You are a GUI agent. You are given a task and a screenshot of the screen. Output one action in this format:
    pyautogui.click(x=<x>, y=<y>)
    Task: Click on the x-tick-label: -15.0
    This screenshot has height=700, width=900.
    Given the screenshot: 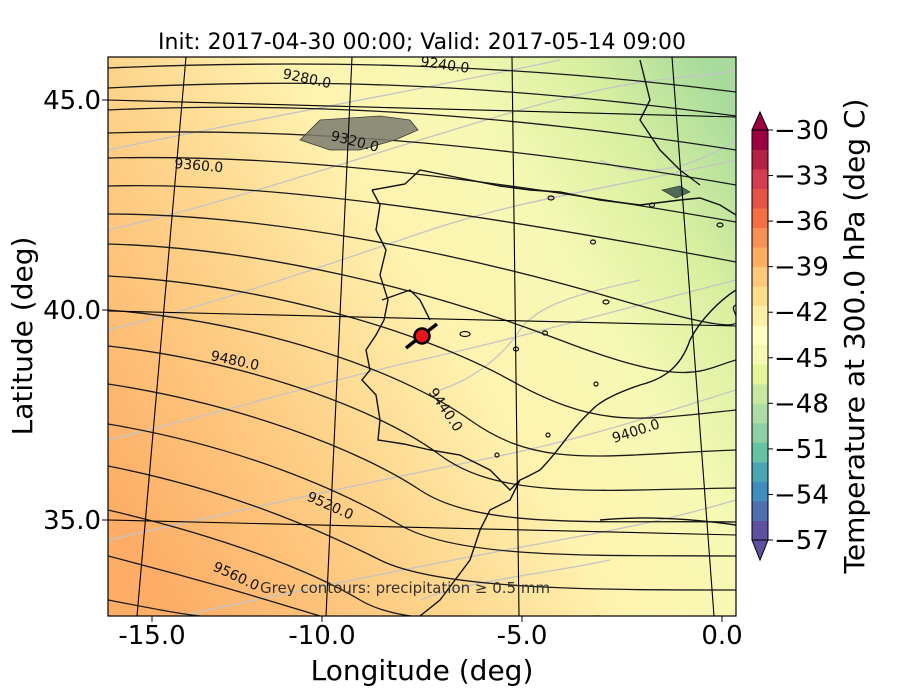 What is the action you would take?
    pyautogui.click(x=151, y=636)
    